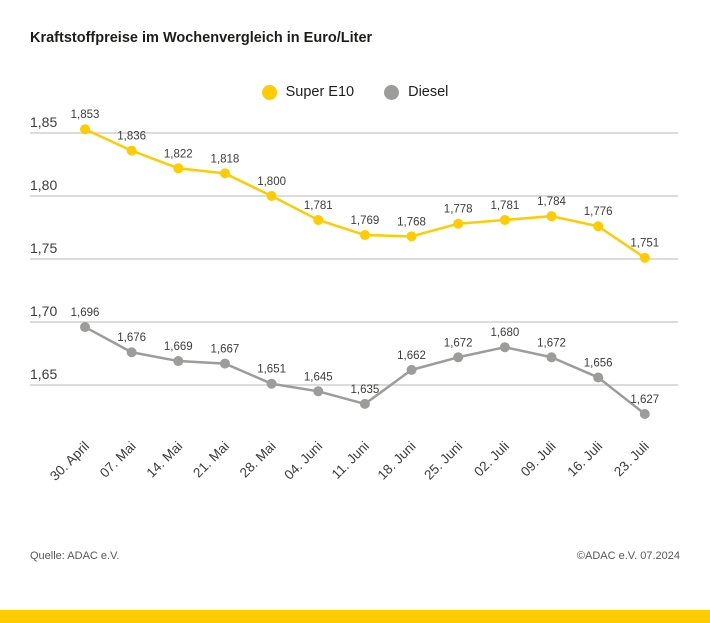  Describe the element at coordinates (118, 460) in the screenshot. I see `x-axis-tick-label: 07. Mai` at that location.